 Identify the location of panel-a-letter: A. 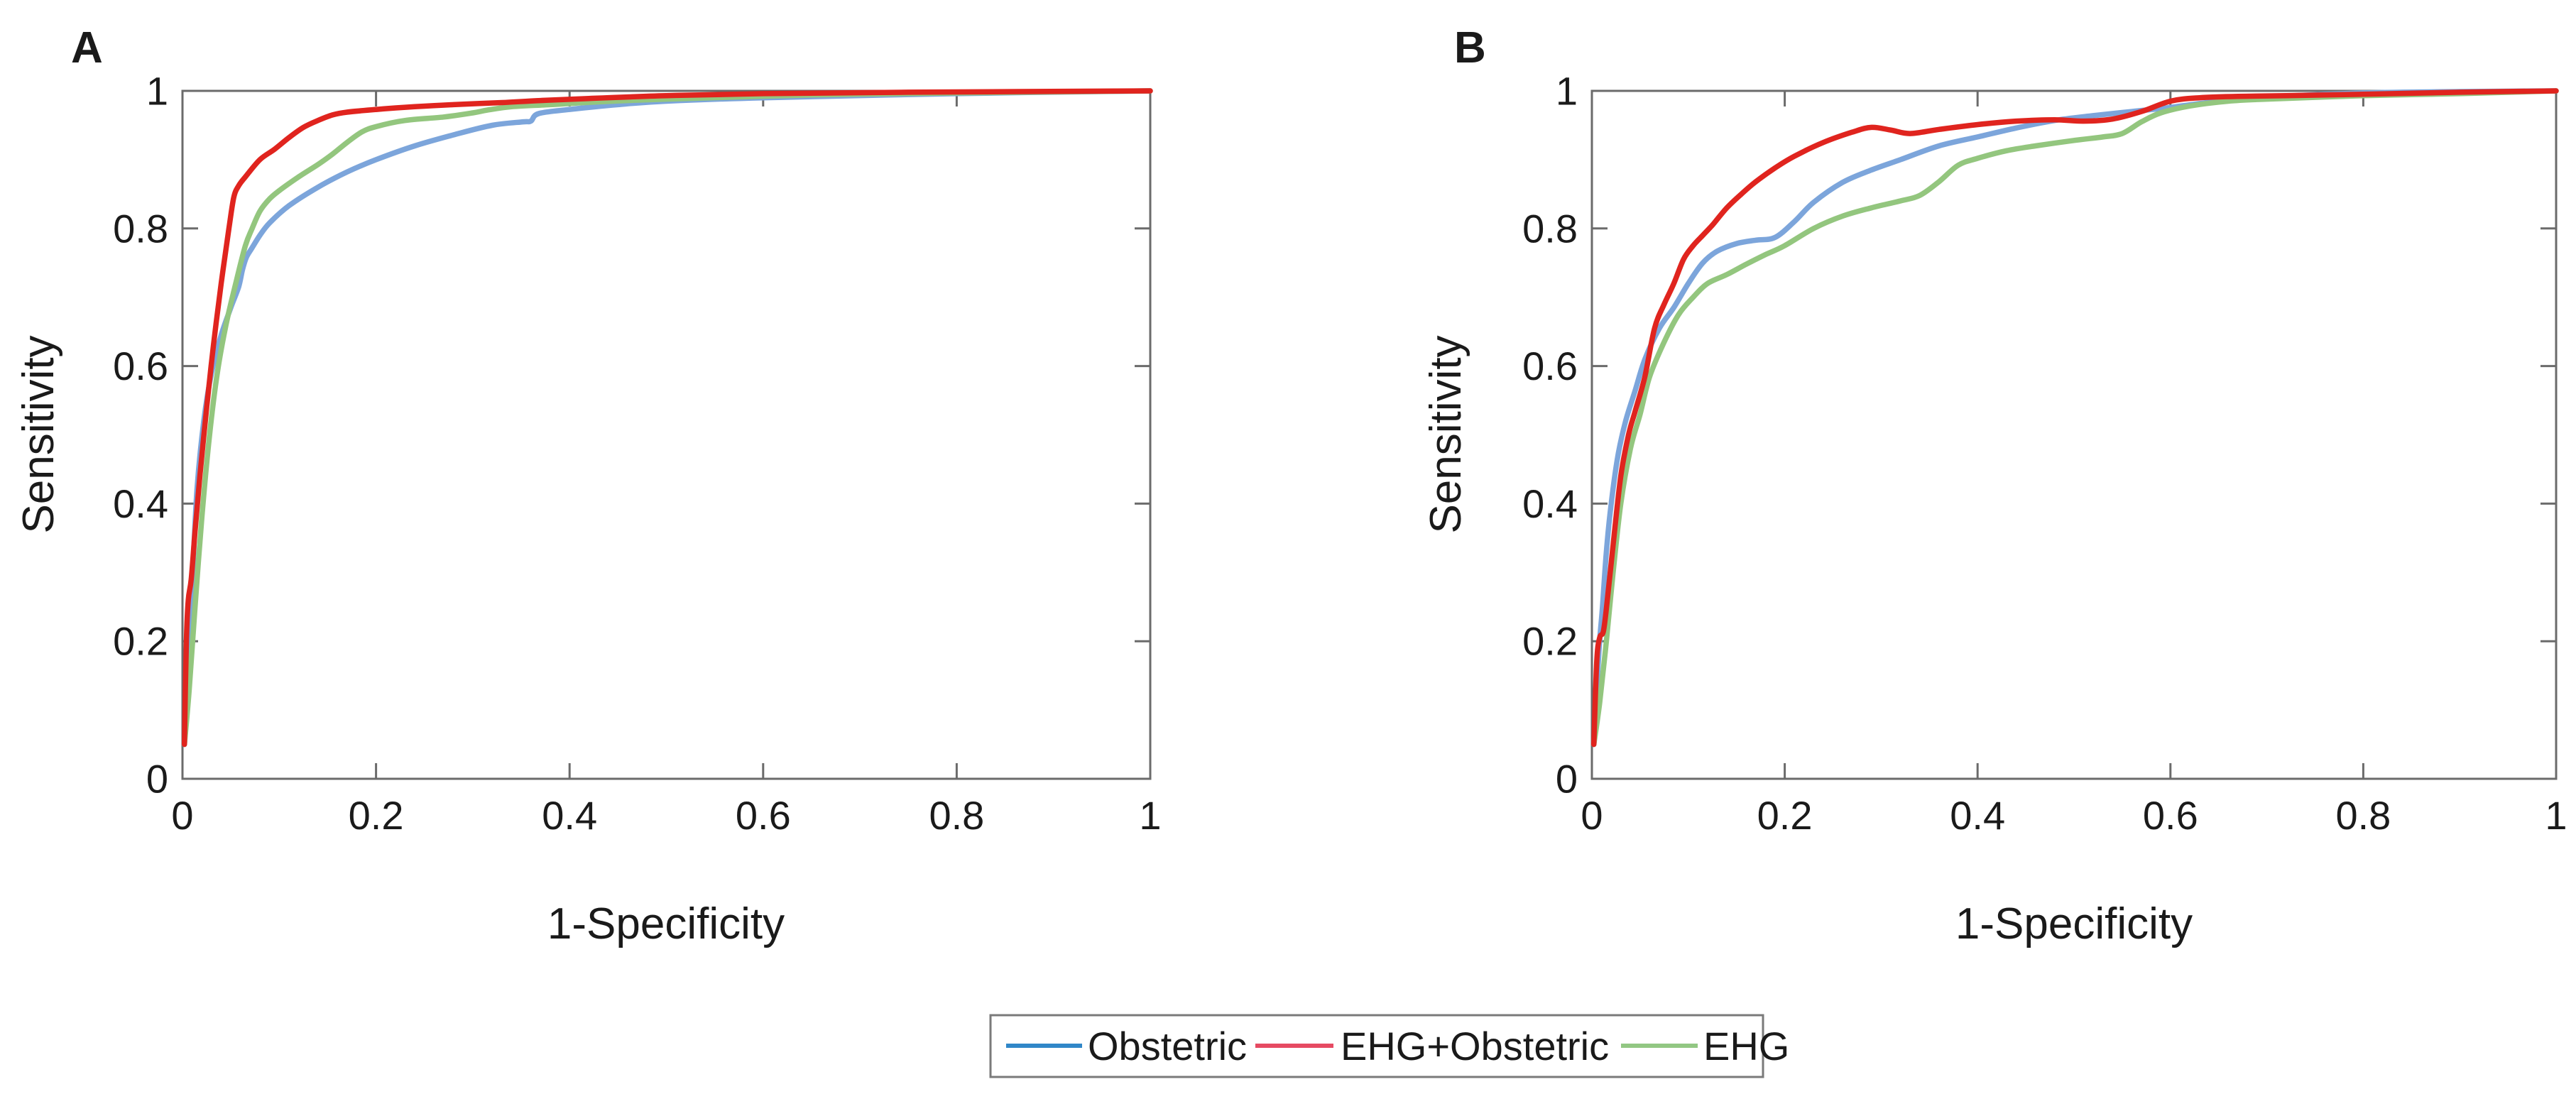
(87, 47).